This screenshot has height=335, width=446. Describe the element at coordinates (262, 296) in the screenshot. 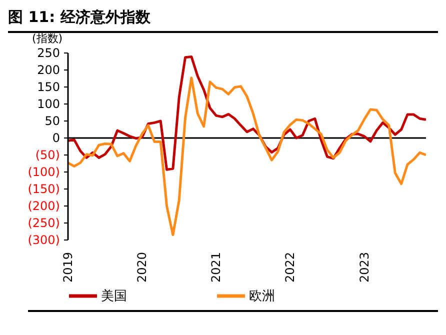

I see `legend-label: 欧洲` at that location.